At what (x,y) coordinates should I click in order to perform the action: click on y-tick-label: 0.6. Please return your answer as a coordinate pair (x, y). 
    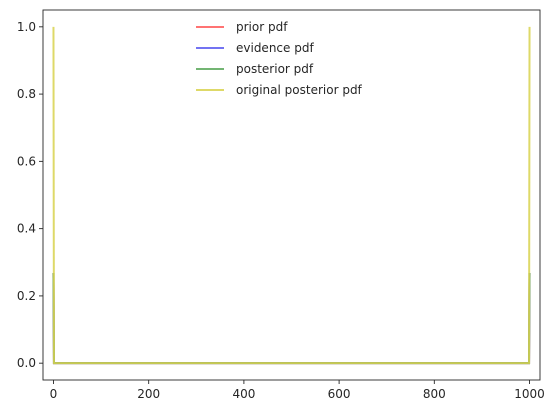
    Looking at the image, I should click on (26, 161).